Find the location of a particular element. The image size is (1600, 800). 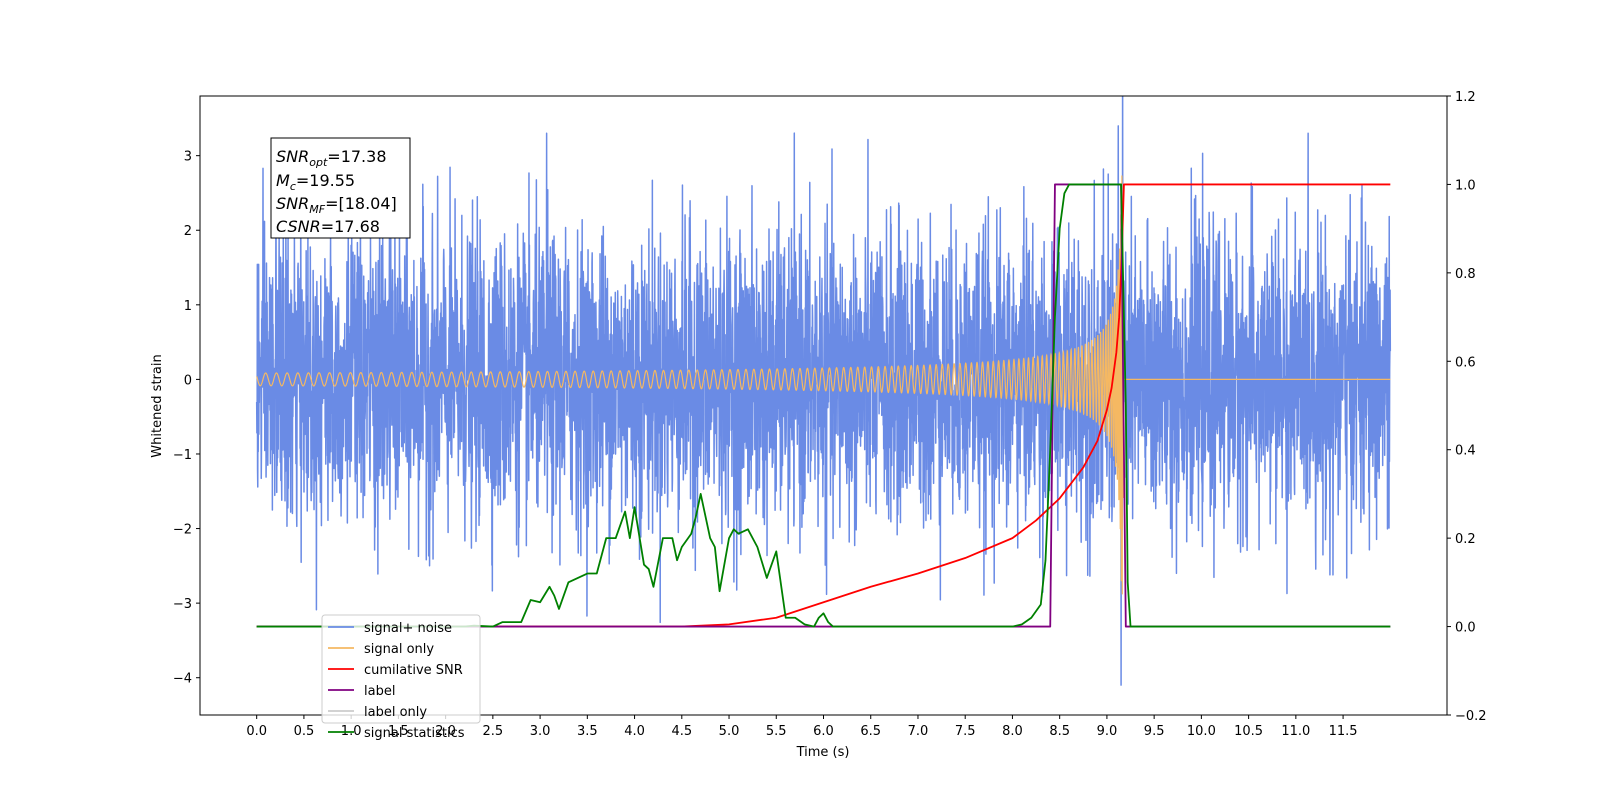

x-tick-label: 11.0 is located at coordinates (1295, 731).